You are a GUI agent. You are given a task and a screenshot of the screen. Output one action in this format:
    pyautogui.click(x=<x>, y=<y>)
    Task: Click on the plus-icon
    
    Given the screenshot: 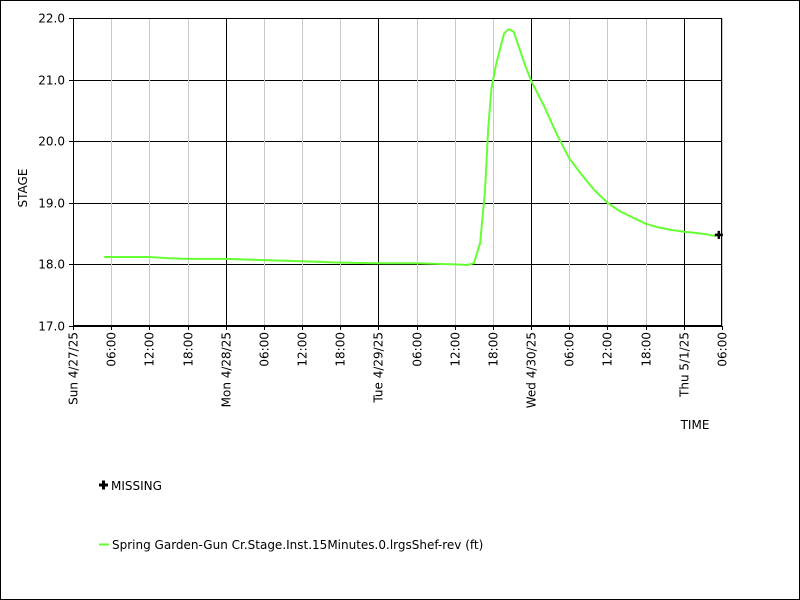 What is the action you would take?
    pyautogui.click(x=103, y=485)
    